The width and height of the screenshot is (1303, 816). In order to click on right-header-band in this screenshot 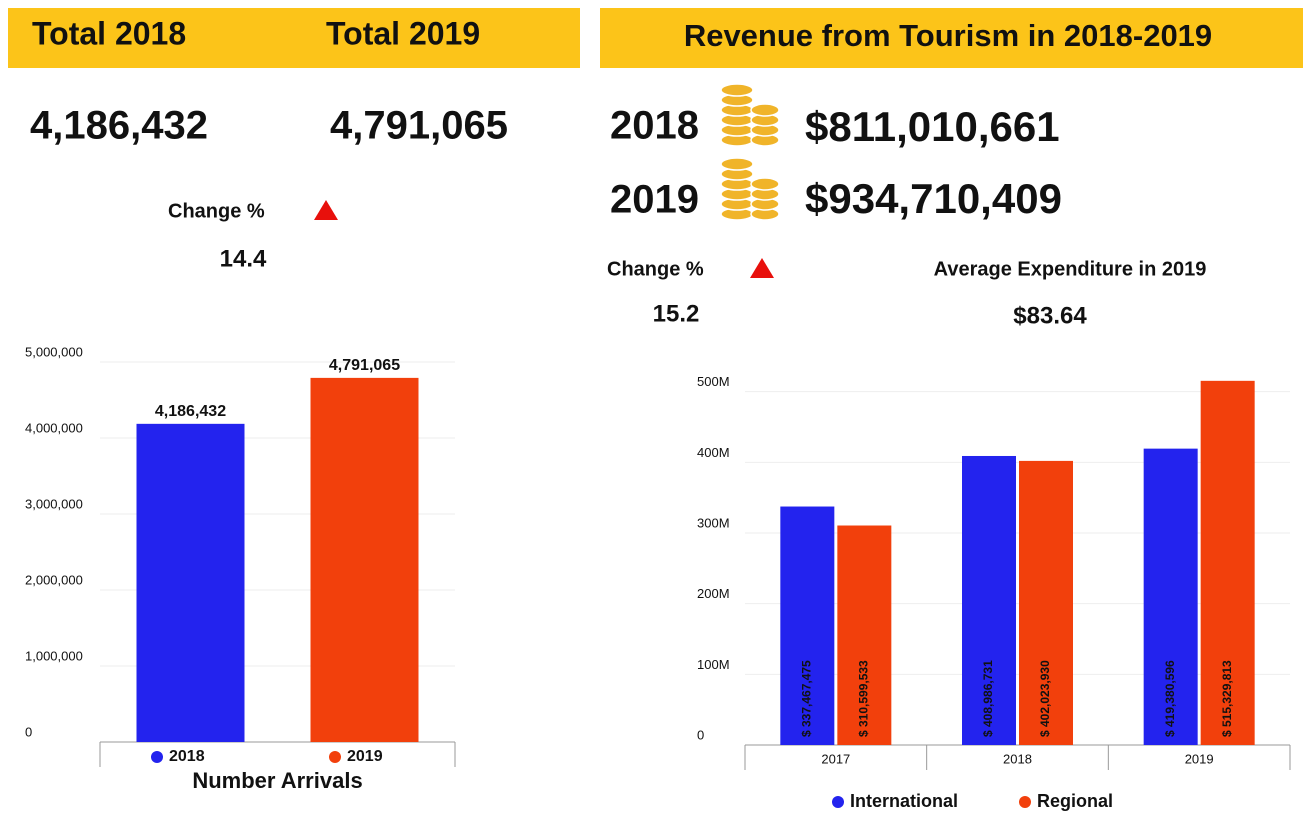, I will do `click(951, 38)`.